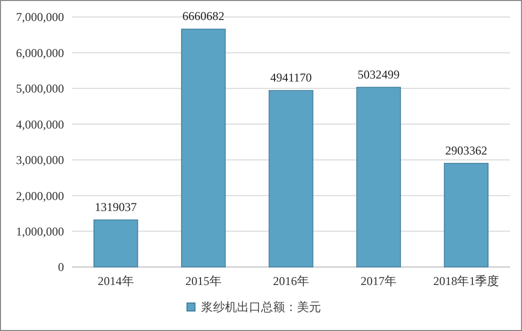 Image resolution: width=522 pixels, height=331 pixels. Describe the element at coordinates (378, 281) in the screenshot. I see `x-tick-label: 2017年` at that location.